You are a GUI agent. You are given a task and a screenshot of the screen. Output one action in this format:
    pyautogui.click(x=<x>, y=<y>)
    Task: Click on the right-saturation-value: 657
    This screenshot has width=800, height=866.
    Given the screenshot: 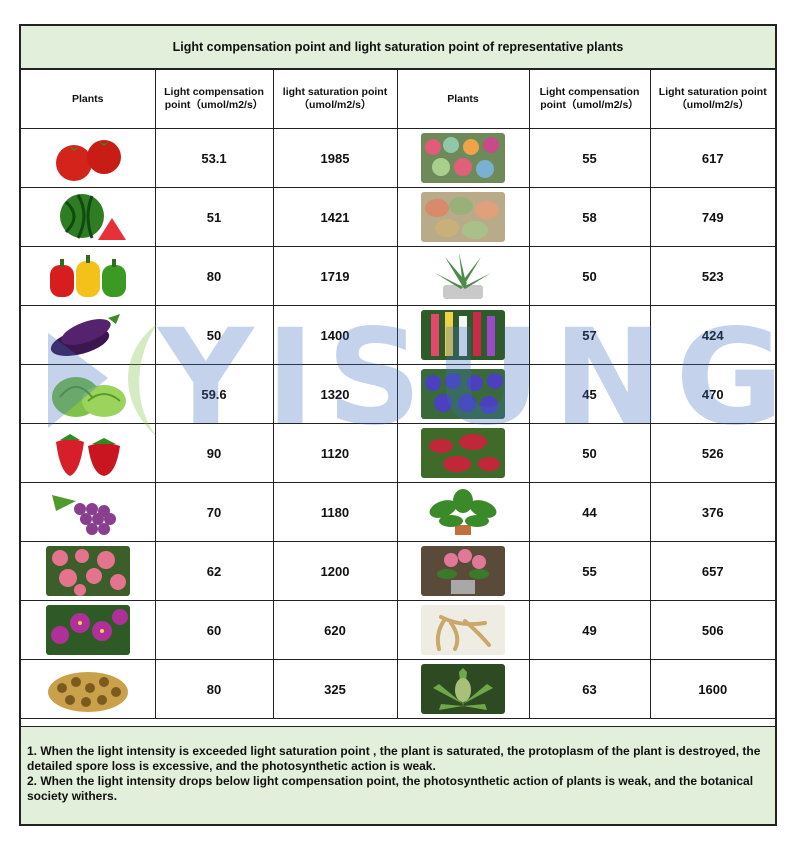 What is the action you would take?
    pyautogui.click(x=712, y=571)
    